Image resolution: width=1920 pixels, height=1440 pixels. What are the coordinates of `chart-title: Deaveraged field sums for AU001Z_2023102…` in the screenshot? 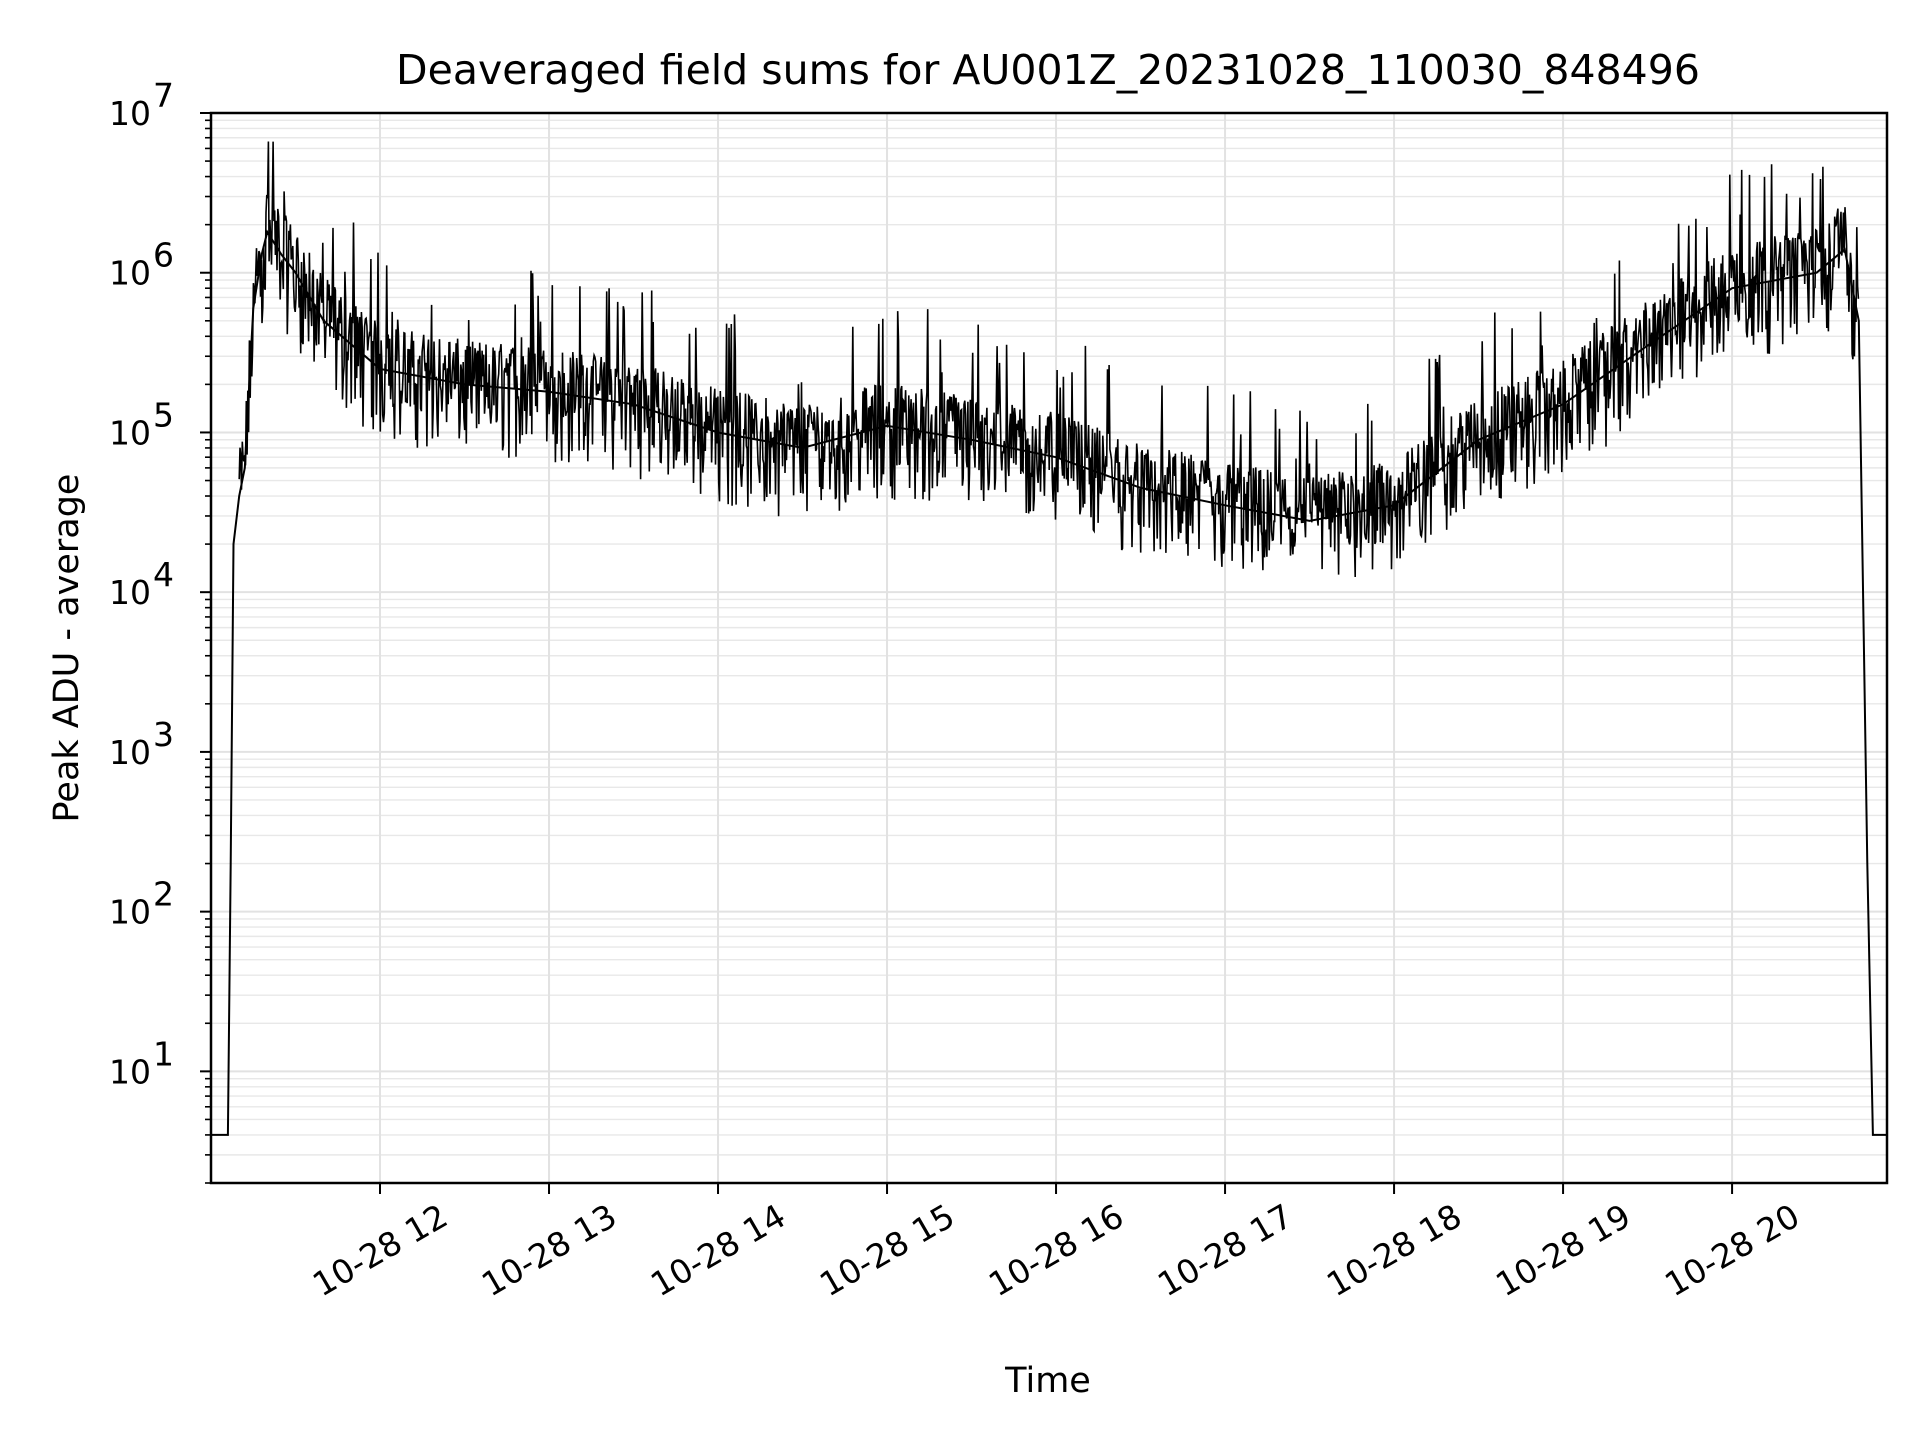 It's located at (1048, 70).